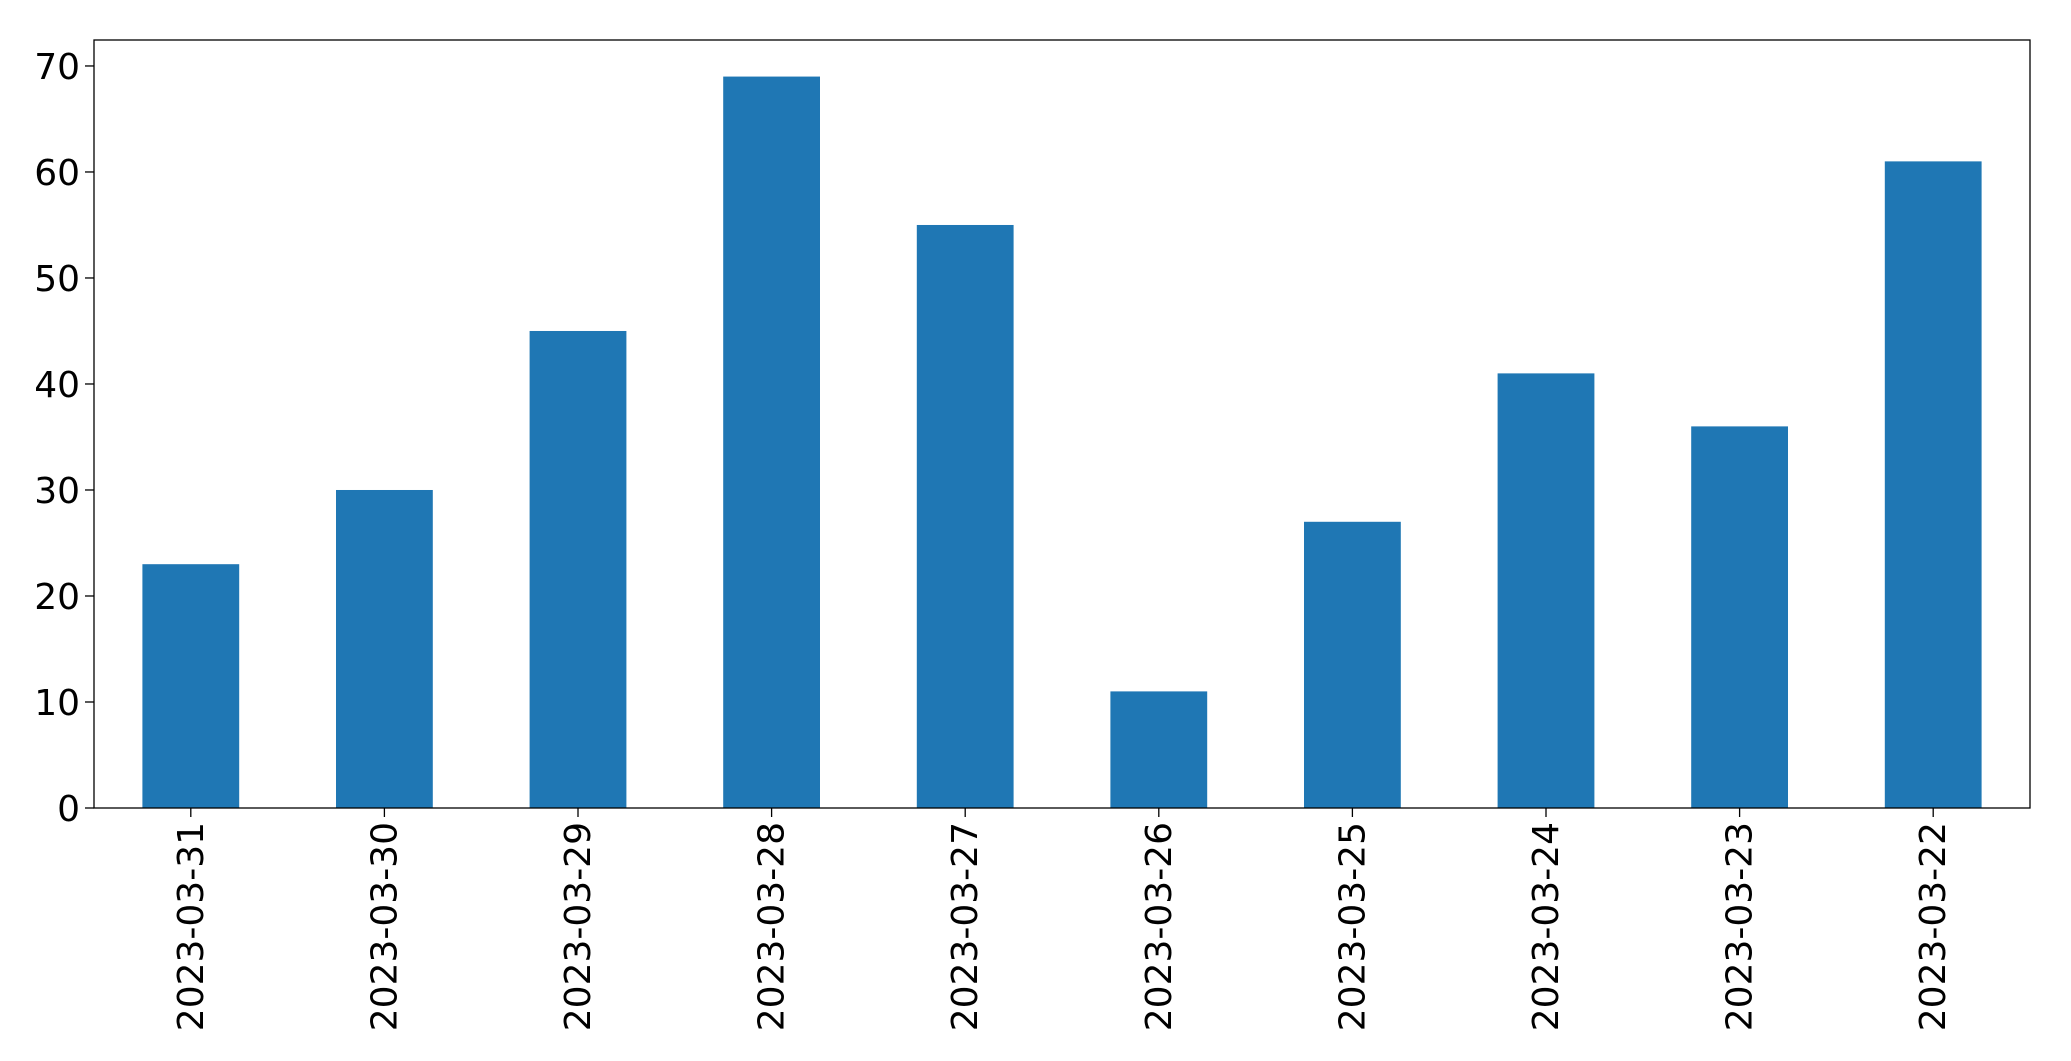 The width and height of the screenshot is (2071, 1061). What do you see at coordinates (384, 926) in the screenshot?
I see `x-tick-label: 2023-03-30` at bounding box center [384, 926].